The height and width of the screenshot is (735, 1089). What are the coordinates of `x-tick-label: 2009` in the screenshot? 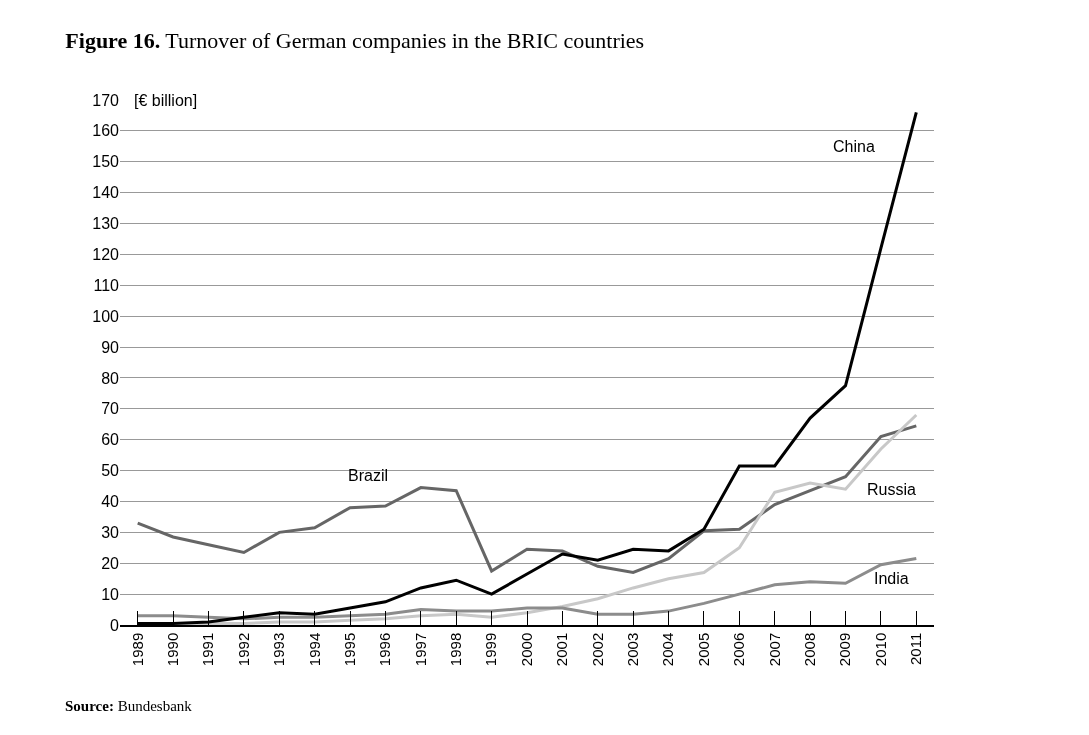 It's located at (845, 649).